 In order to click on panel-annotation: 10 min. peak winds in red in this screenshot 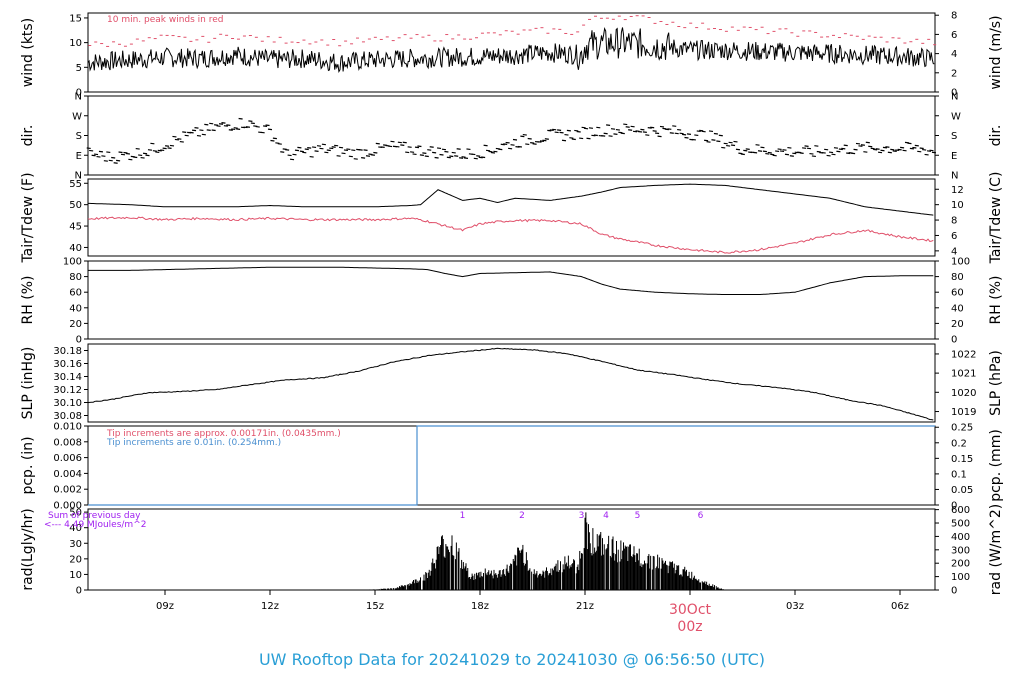, I will do `click(165, 20)`.